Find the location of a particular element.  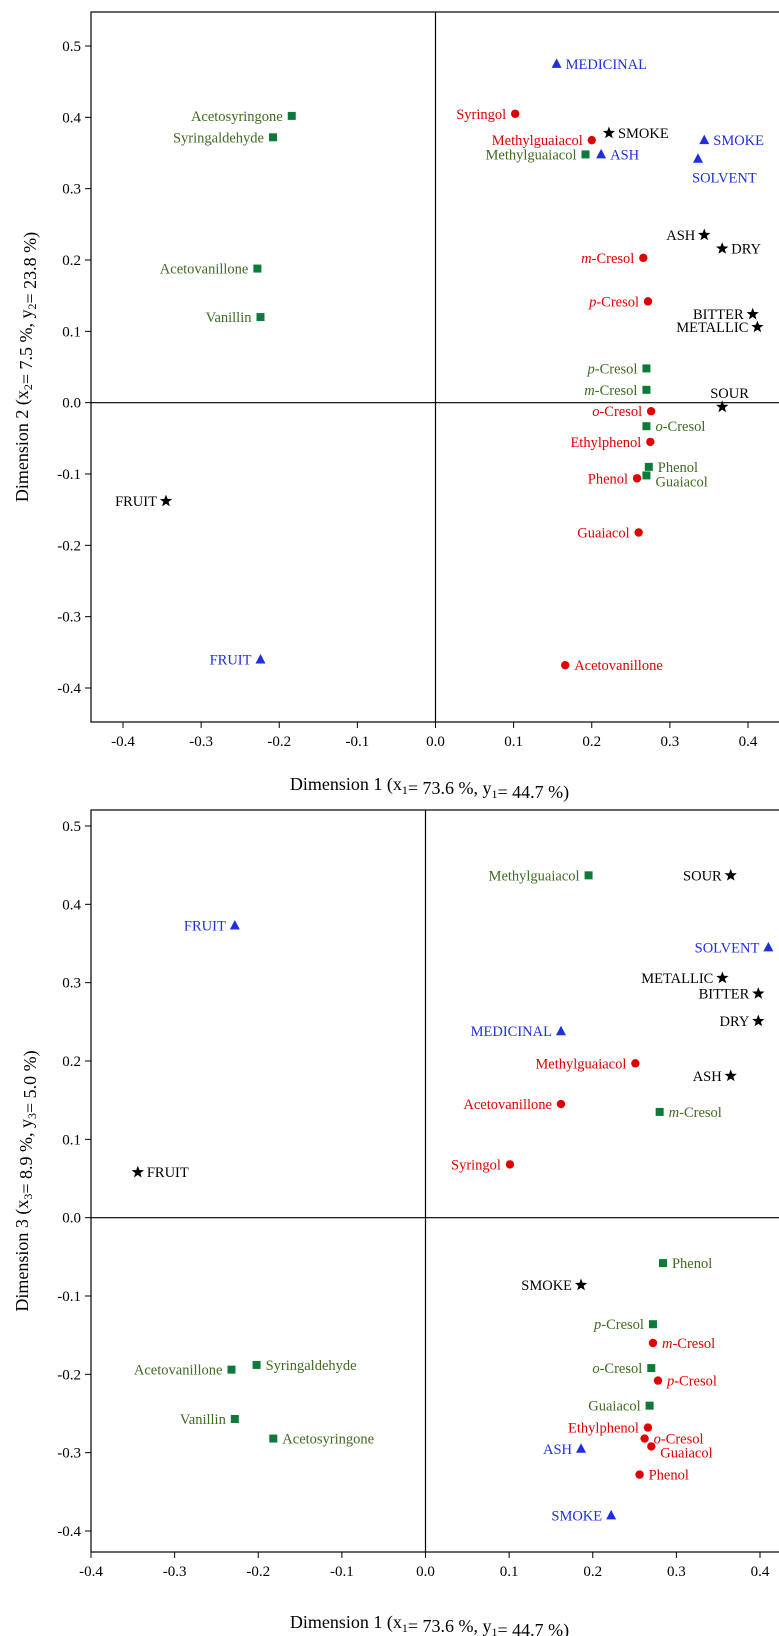

point-circle: Ethylphenol is located at coordinates (610, 1429).